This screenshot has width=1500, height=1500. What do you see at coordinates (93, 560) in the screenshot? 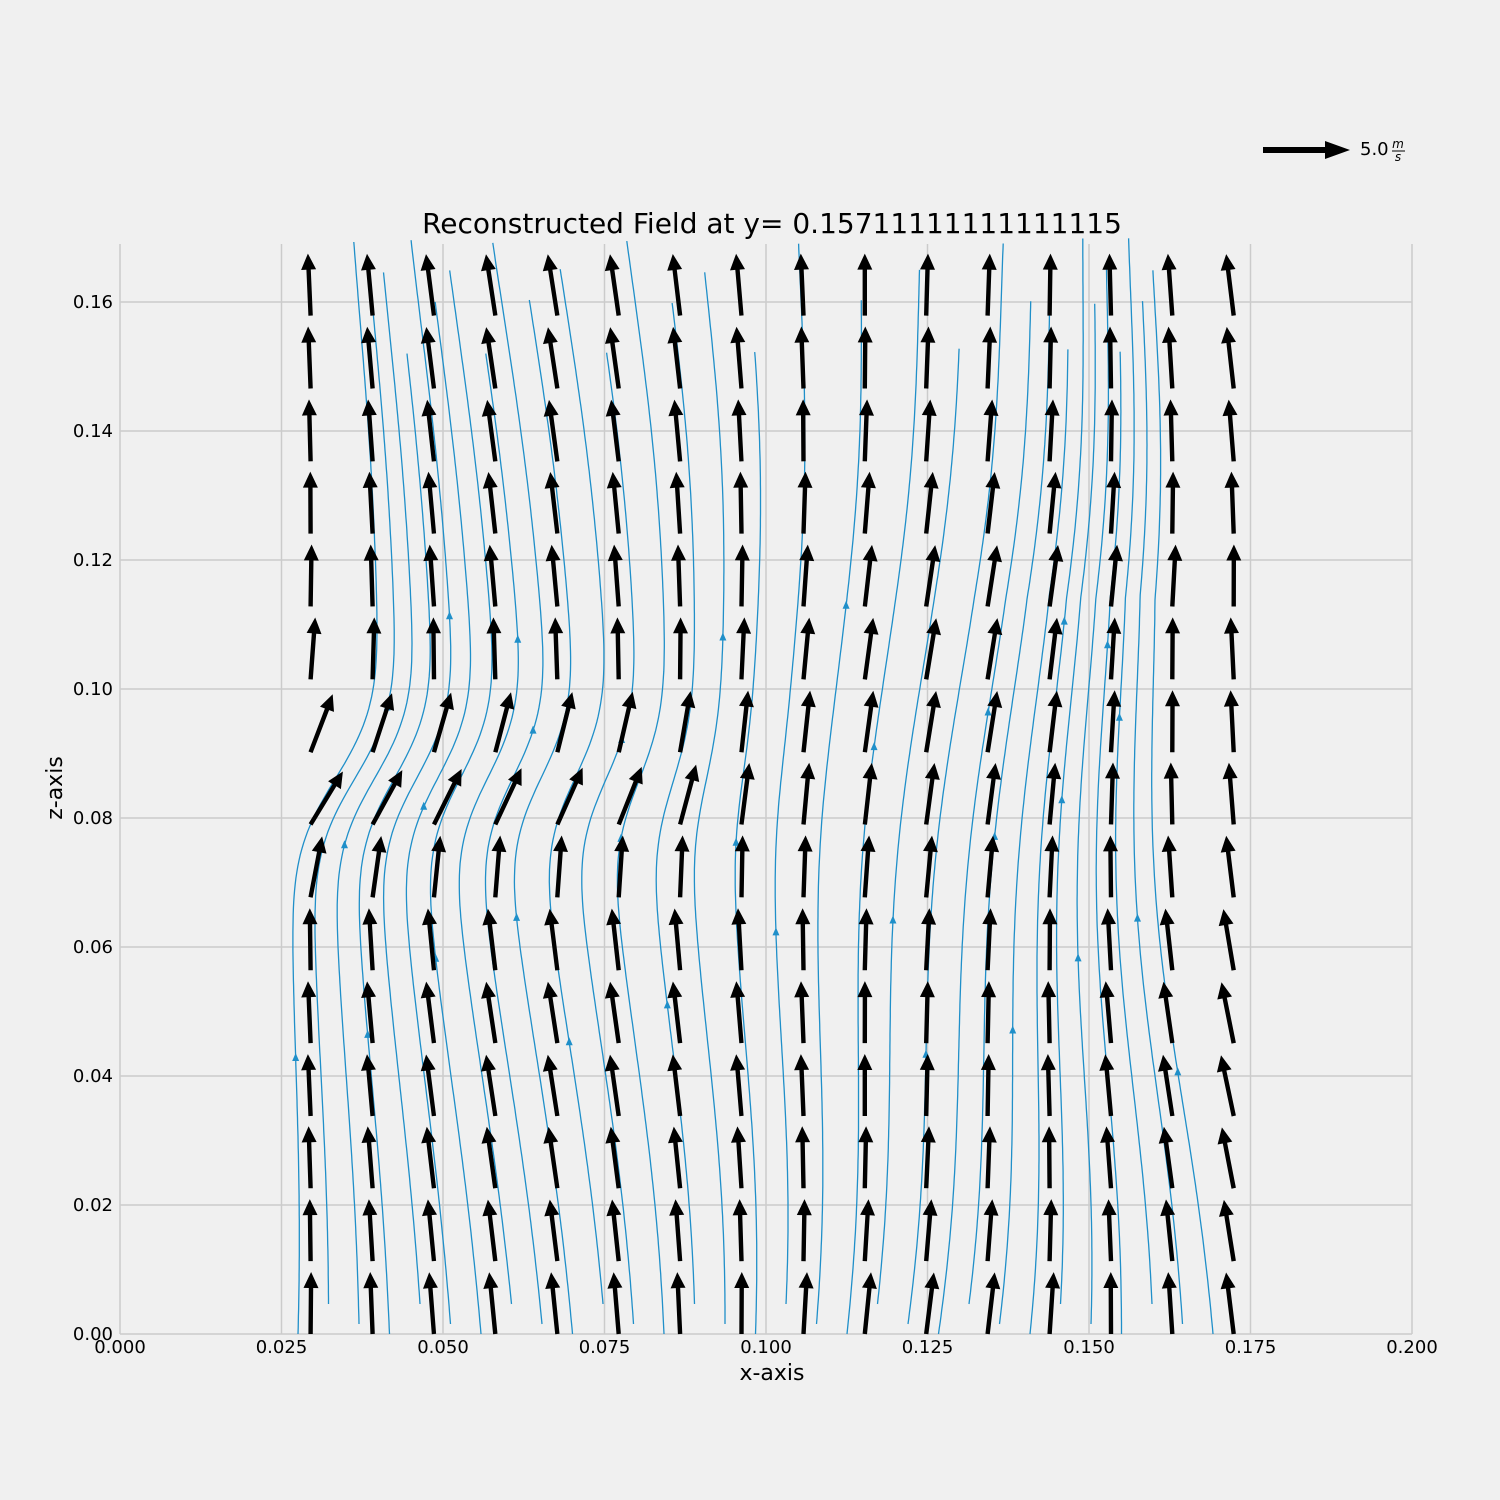
I see `z-tick-label: 0.12` at bounding box center [93, 560].